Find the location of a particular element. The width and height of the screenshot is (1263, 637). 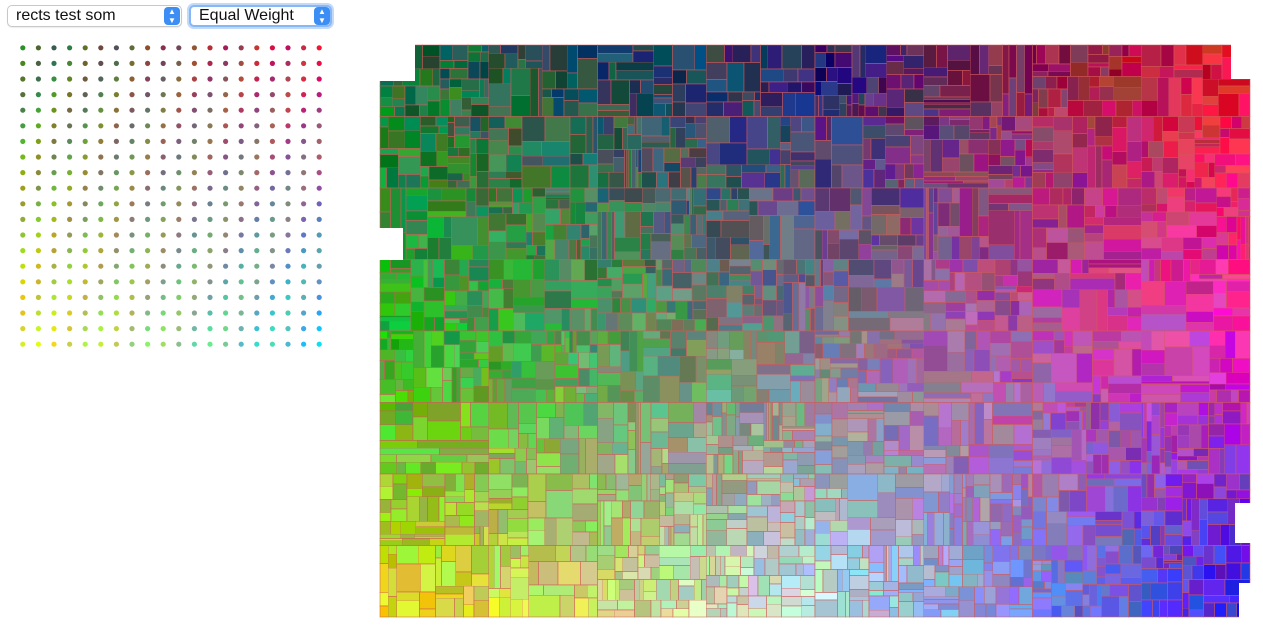

dataset-select: rects test som ▲ ▼ is located at coordinates (94, 16).